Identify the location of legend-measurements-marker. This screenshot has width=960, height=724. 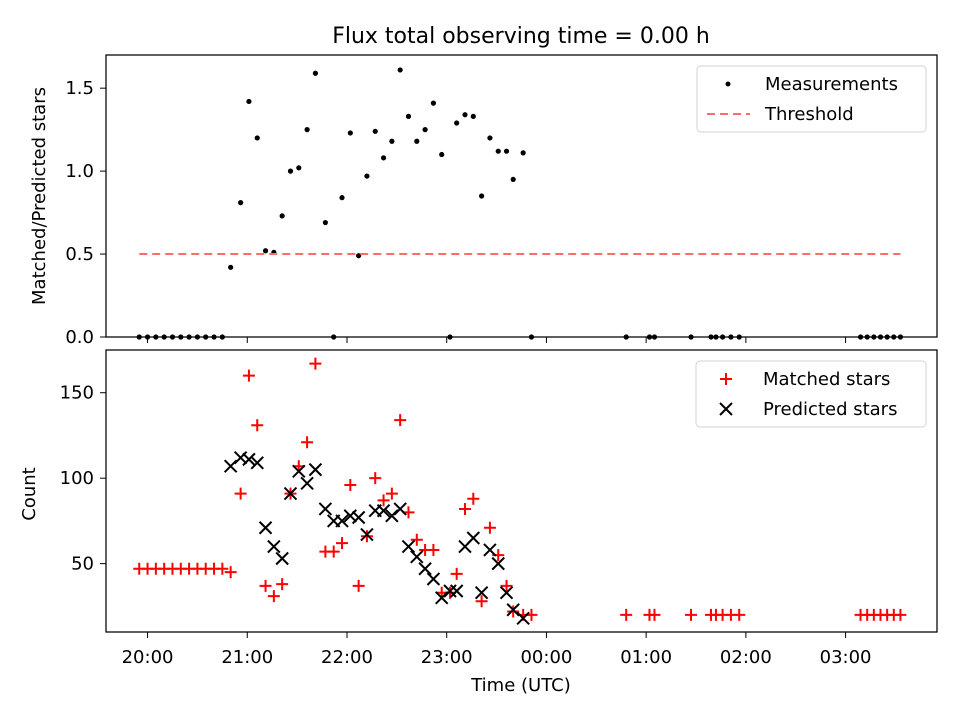
(728, 84).